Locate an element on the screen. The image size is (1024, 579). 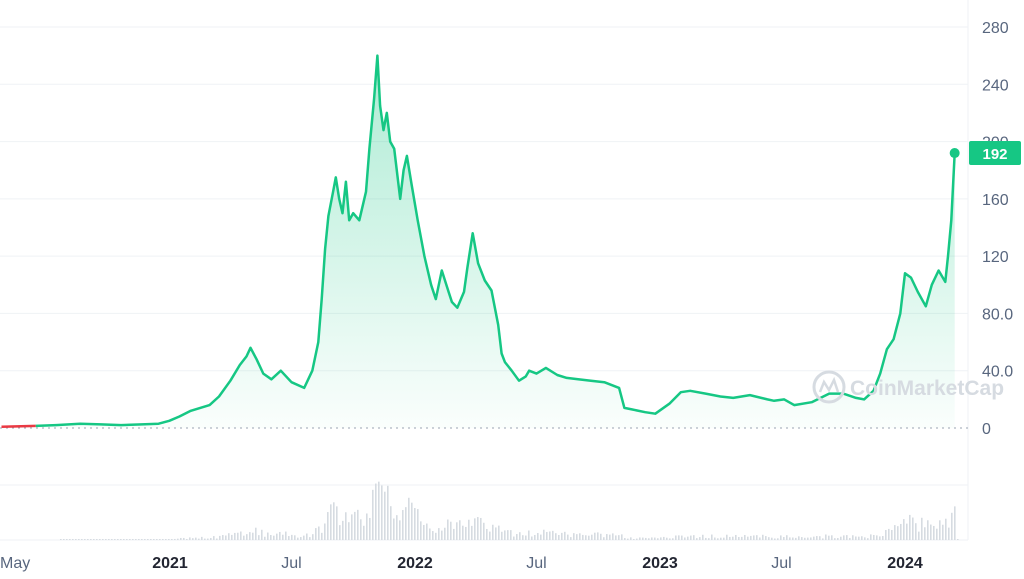
x-tick-label: 2022 is located at coordinates (415, 563).